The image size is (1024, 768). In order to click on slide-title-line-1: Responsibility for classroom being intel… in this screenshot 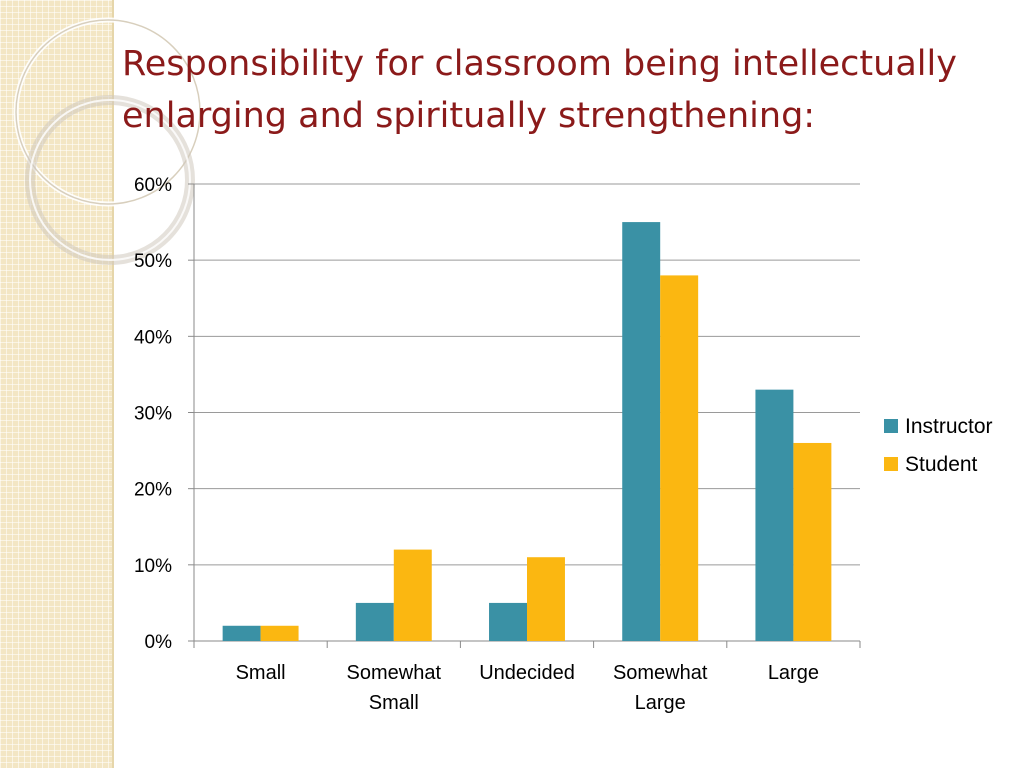, I will do `click(539, 64)`.